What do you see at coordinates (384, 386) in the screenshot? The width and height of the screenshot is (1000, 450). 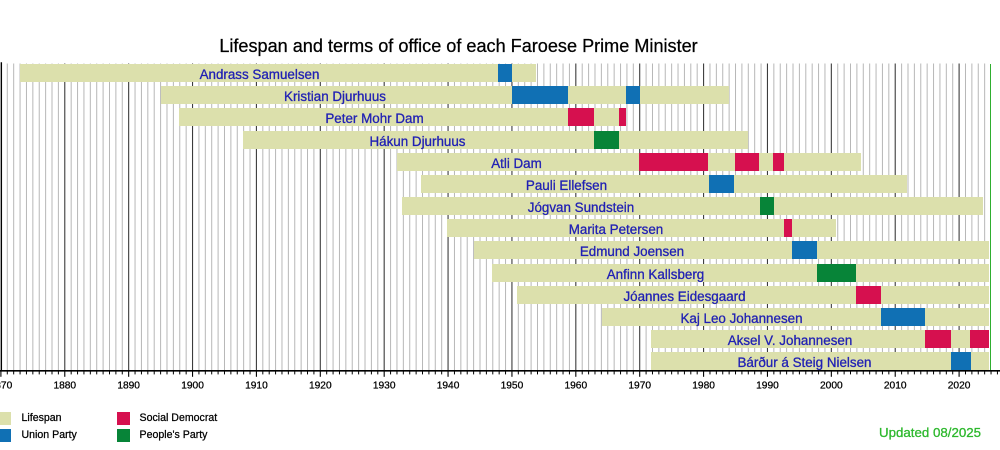 I see `svg-text: 1930` at bounding box center [384, 386].